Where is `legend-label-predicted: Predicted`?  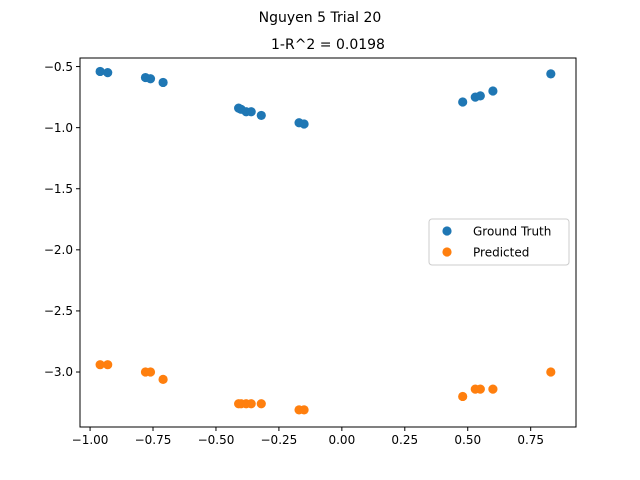 legend-label-predicted: Predicted is located at coordinates (501, 253).